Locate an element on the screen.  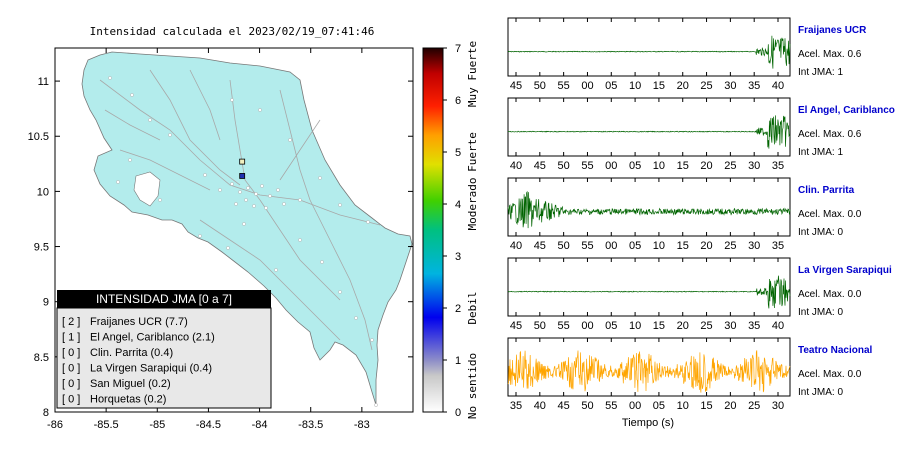
colorbar-category-label: Fuerte is located at coordinates (472, 152).